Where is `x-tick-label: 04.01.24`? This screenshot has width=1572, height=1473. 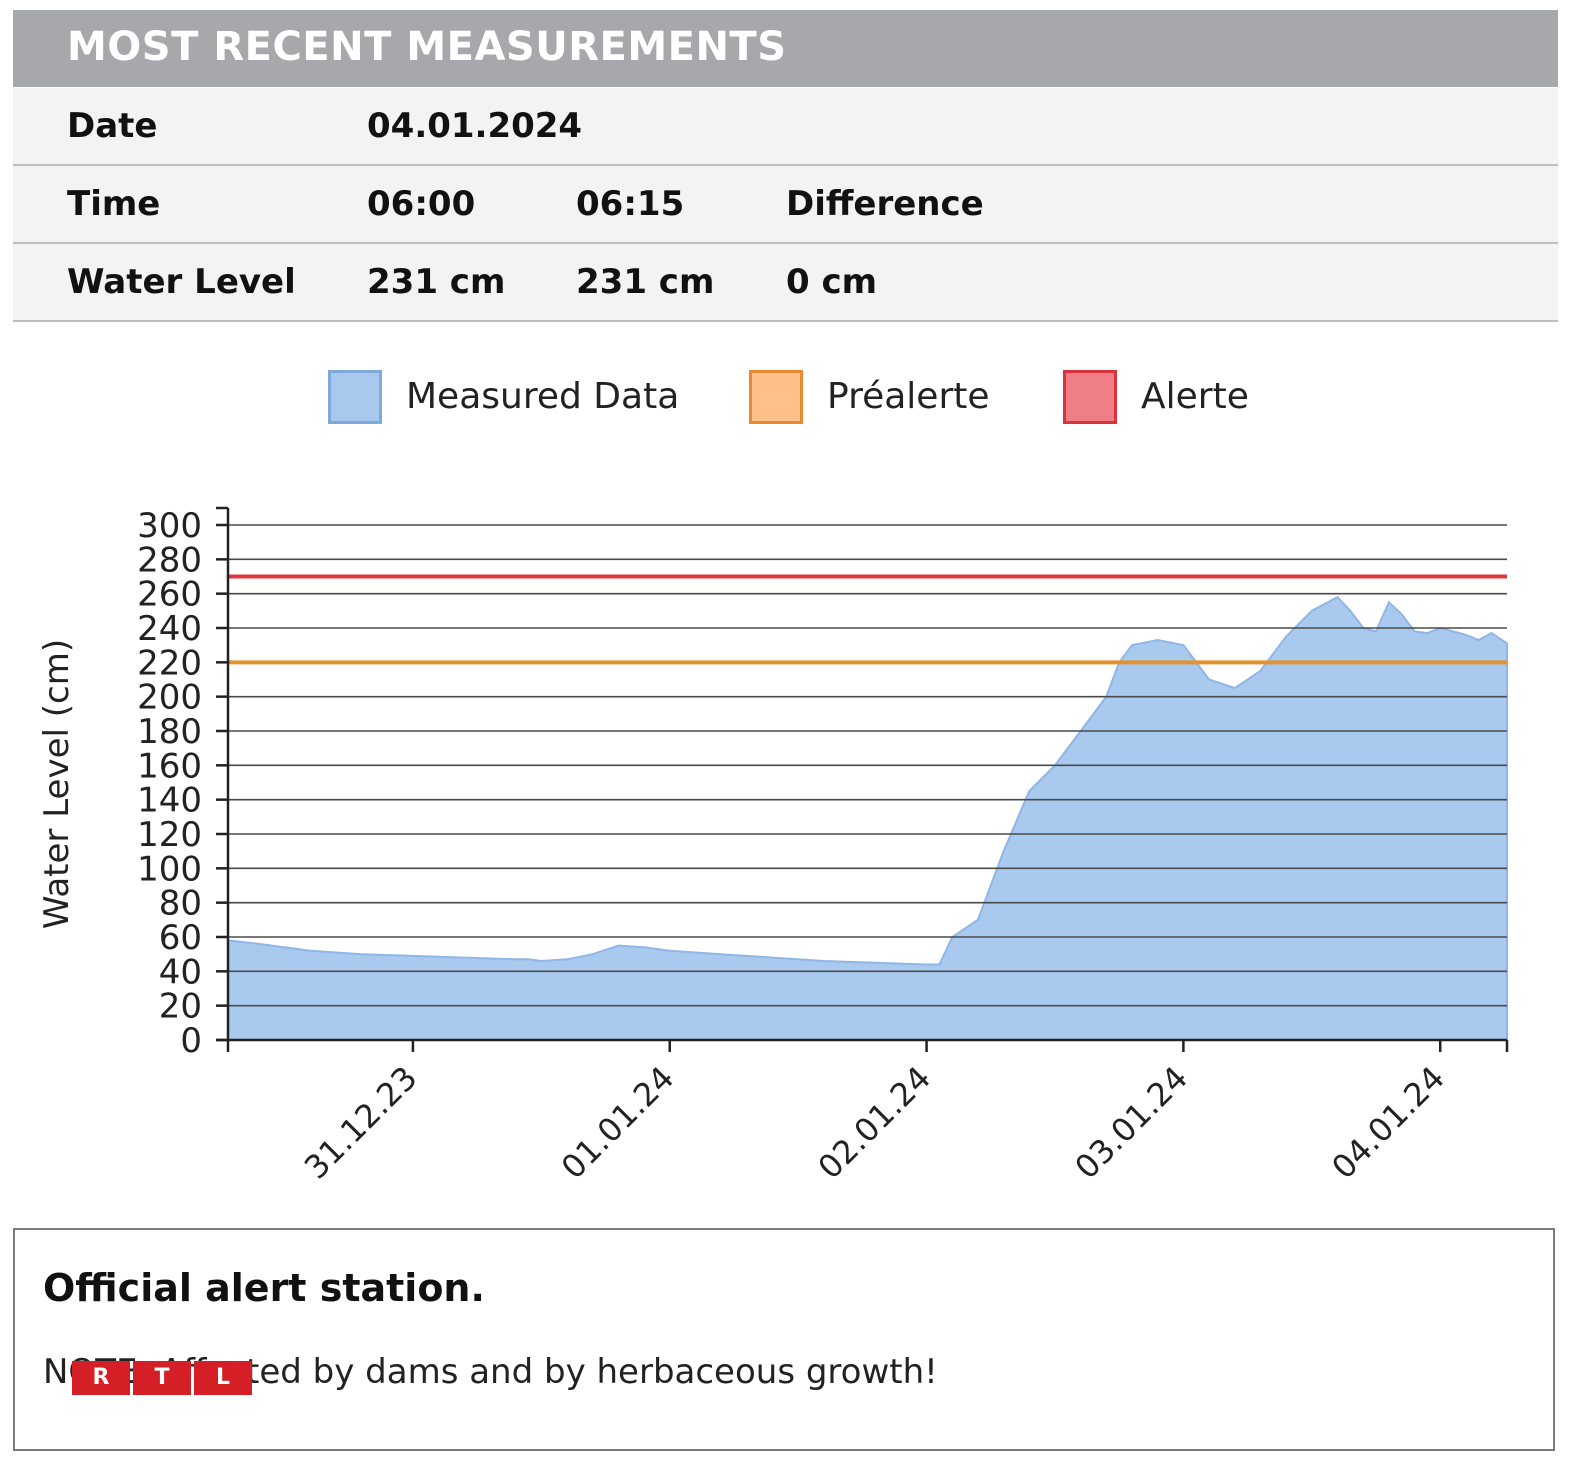 x-tick-label: 04.01.24 is located at coordinates (1388, 1123).